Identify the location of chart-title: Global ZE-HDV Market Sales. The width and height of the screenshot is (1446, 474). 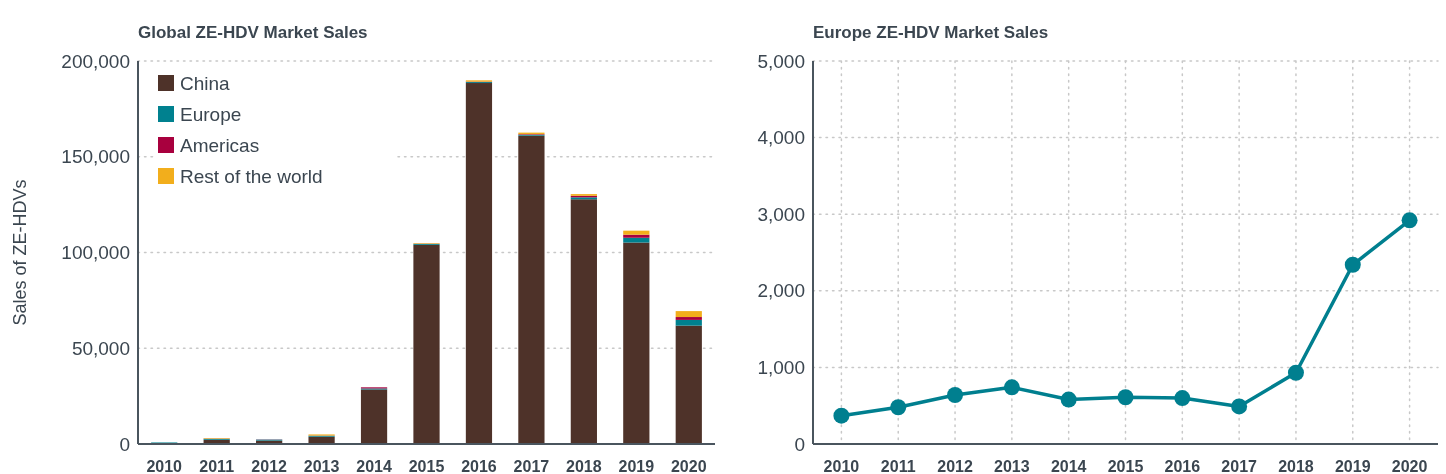
(253, 32).